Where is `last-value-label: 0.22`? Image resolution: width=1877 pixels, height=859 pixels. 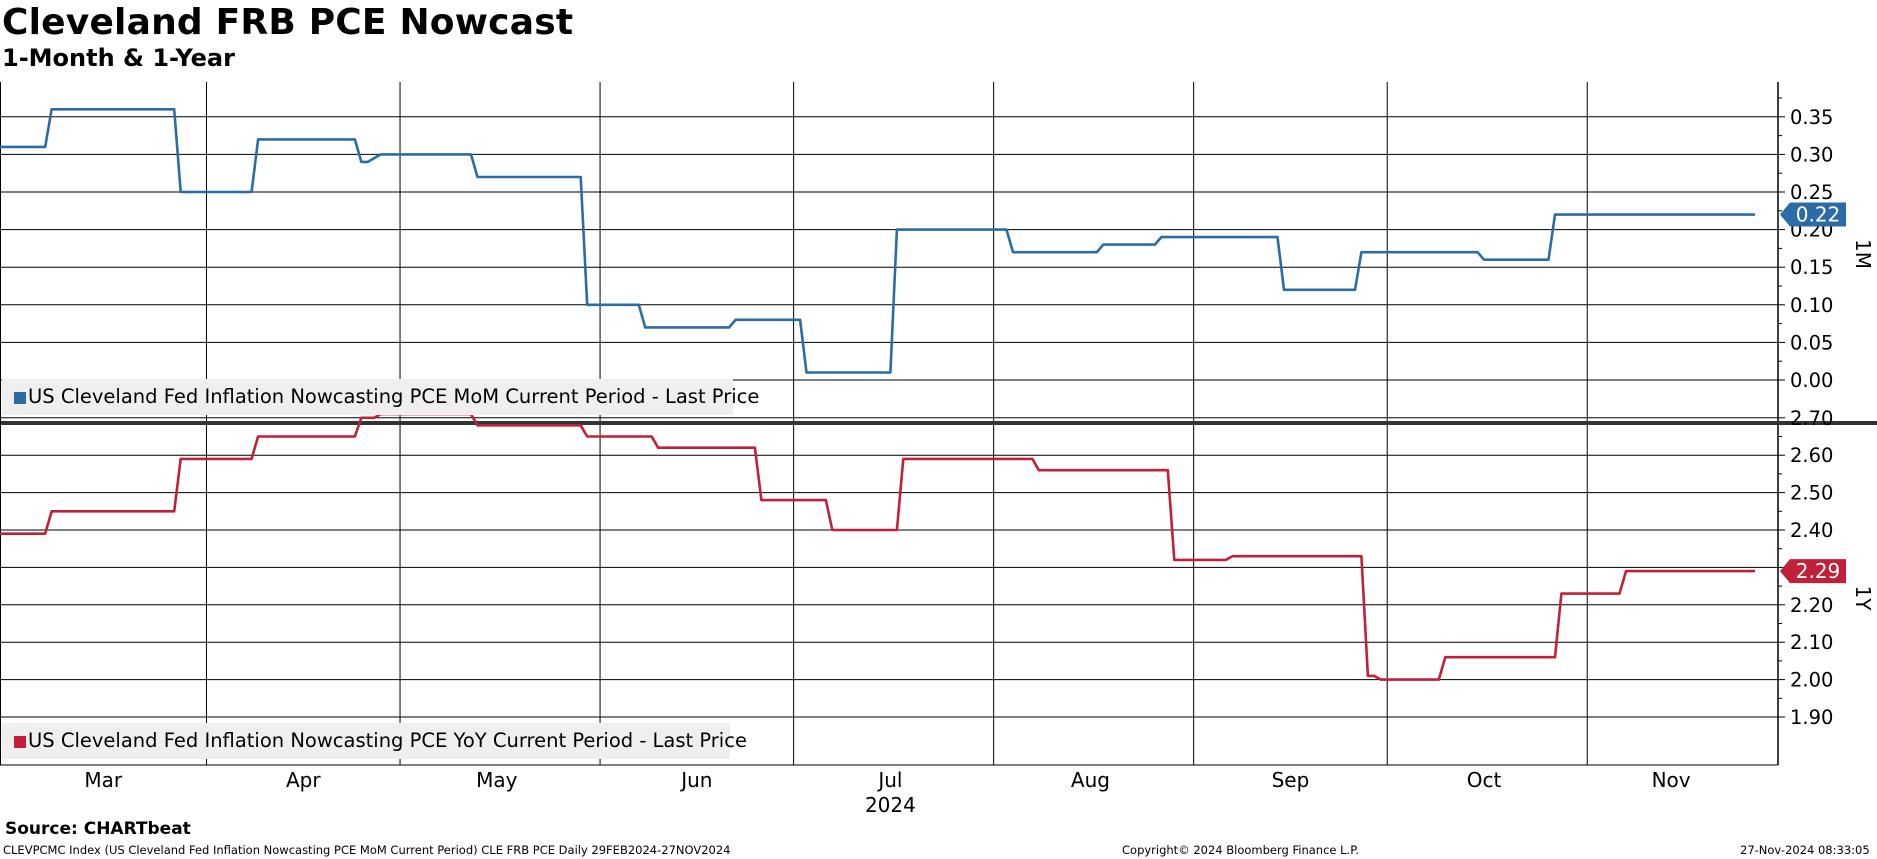 last-value-label: 0.22 is located at coordinates (1818, 215).